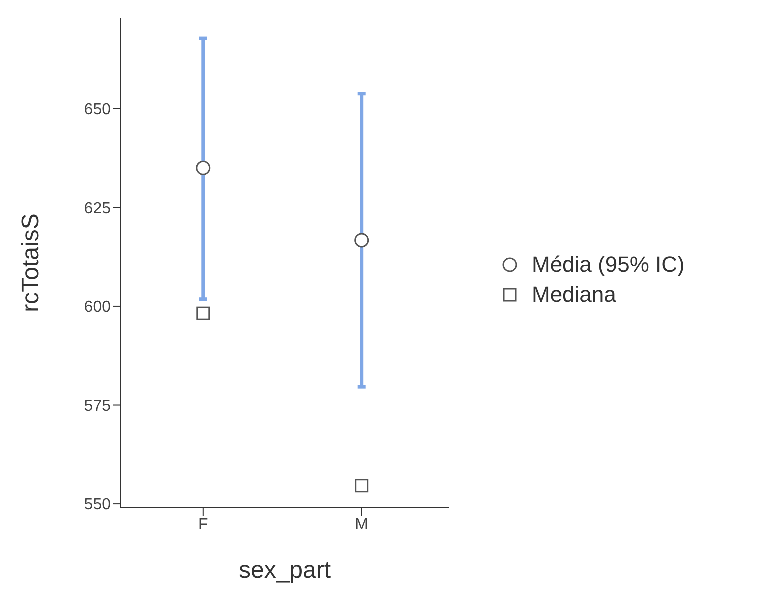  Describe the element at coordinates (98, 307) in the screenshot. I see `y-tick-label: 600` at that location.